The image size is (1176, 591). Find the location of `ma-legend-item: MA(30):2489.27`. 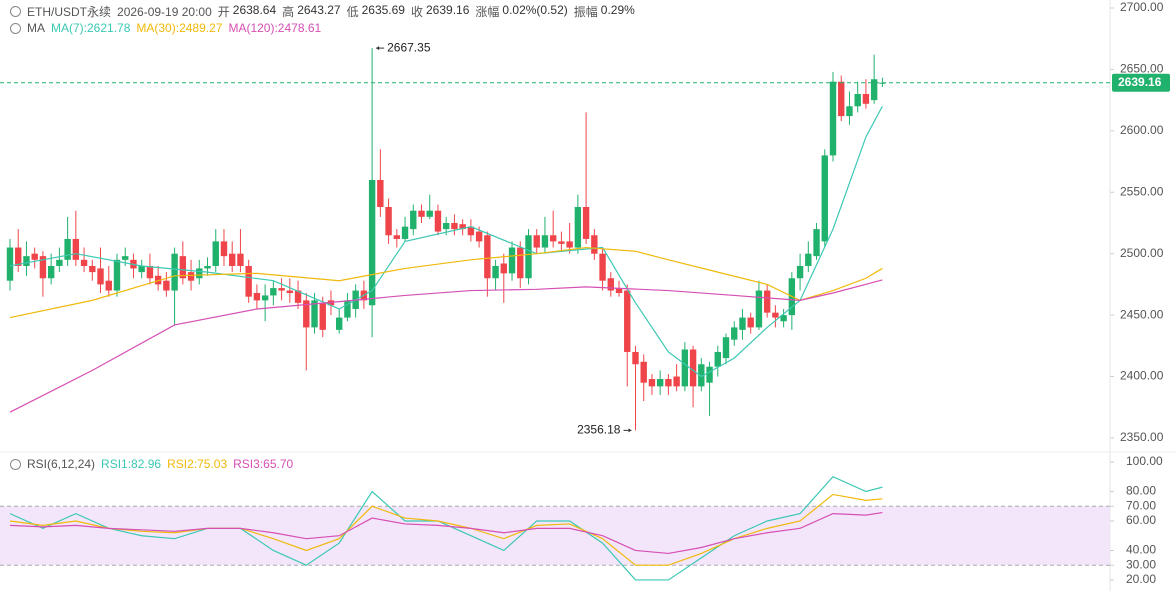

ma-legend-item: MA(30):2489.27 is located at coordinates (179, 28).